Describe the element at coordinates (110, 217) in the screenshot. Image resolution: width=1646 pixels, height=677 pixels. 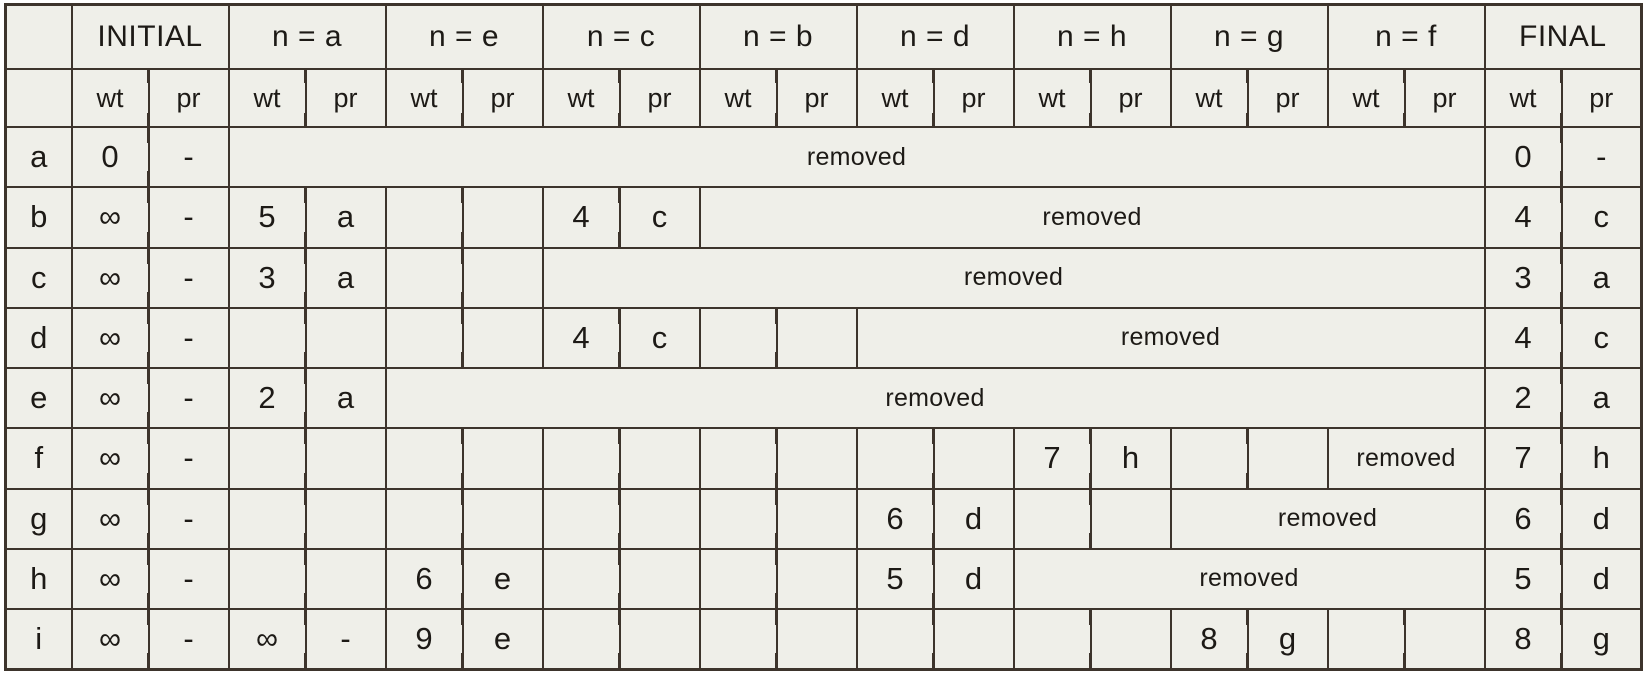
I see `cell-wt-b-initial: ∞` at that location.